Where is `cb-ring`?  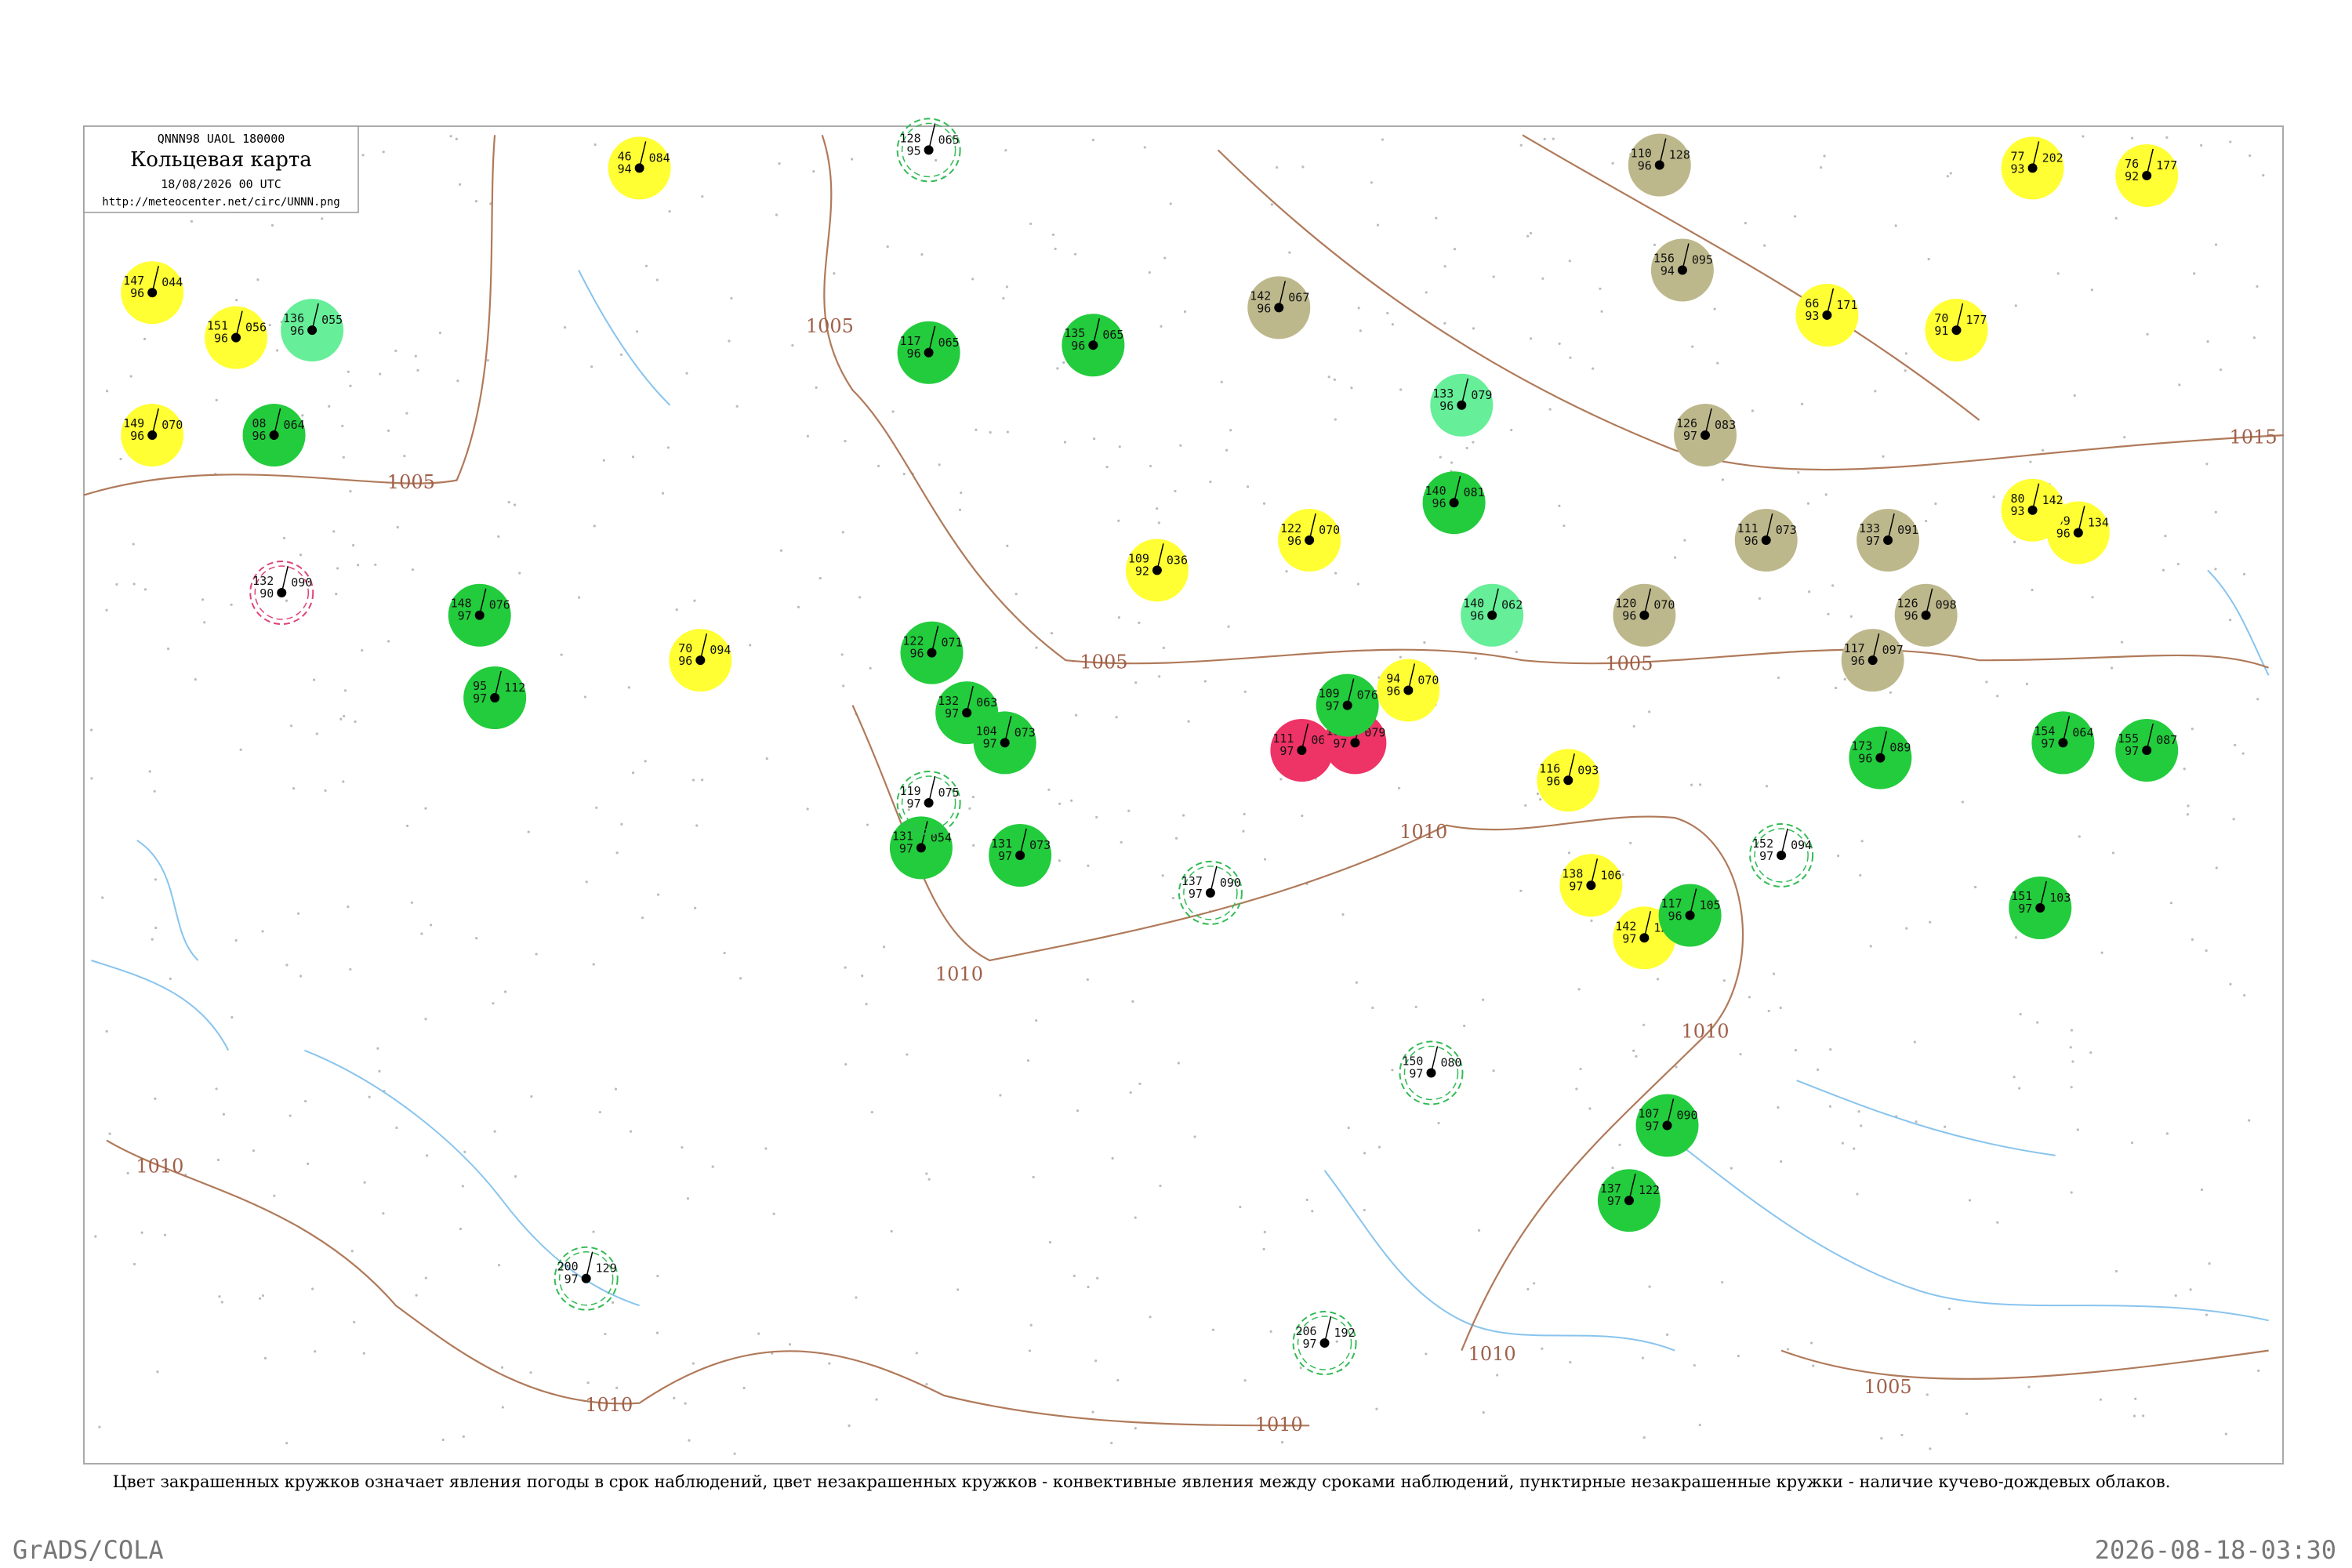 cb-ring is located at coordinates (586, 1278).